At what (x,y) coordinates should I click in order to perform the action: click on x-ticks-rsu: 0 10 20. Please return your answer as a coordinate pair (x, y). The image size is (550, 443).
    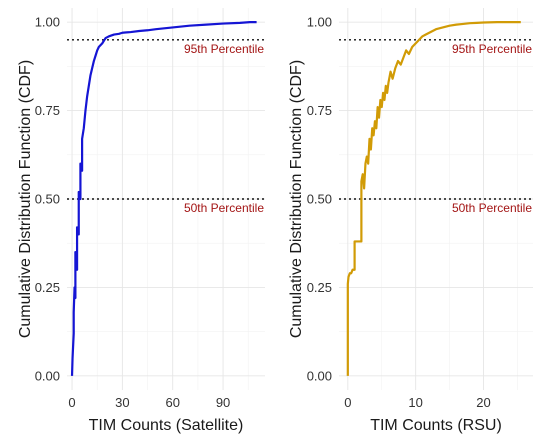
    Looking at the image, I should click on (417, 402).